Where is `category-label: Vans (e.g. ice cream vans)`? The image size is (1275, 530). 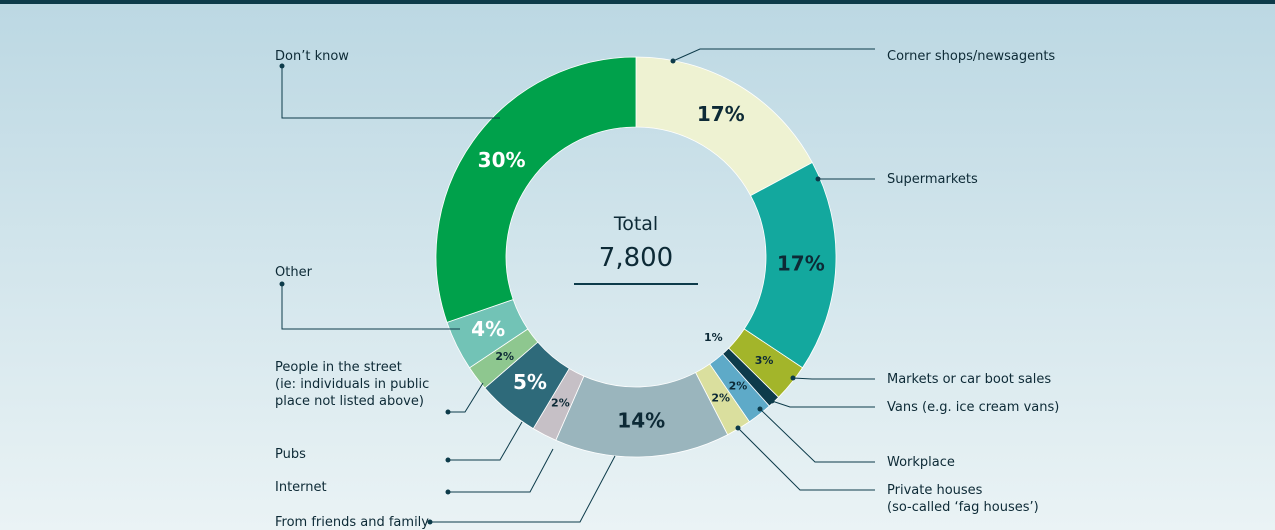
category-label: Vans (e.g. ice cream vans) is located at coordinates (973, 407).